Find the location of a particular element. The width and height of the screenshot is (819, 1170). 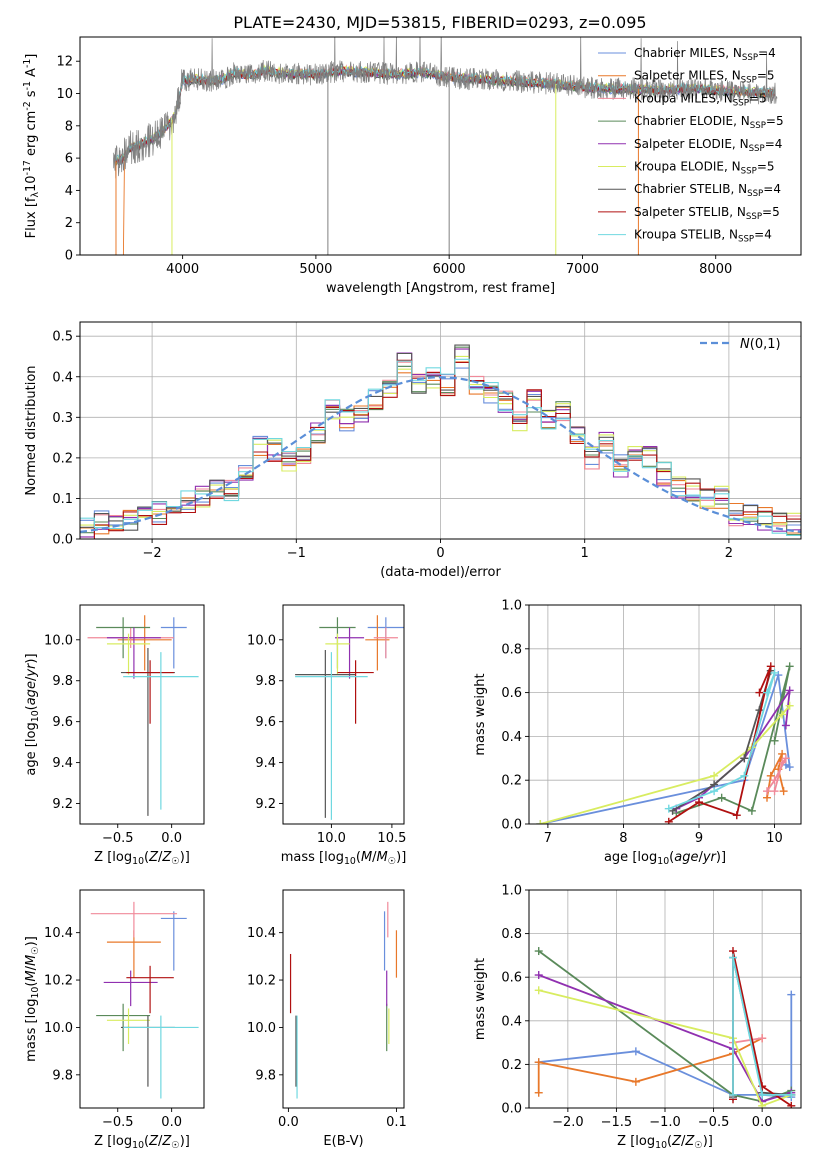

x-tick-label: 8000 is located at coordinates (715, 269).